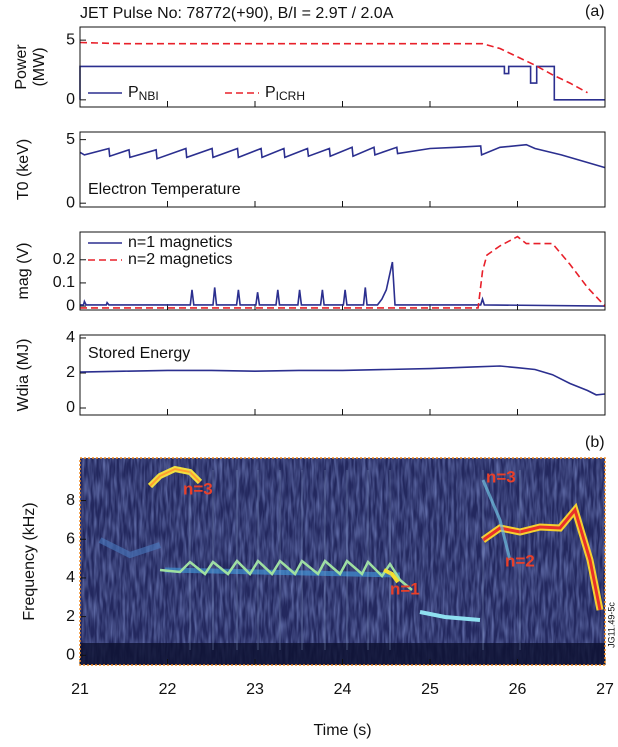 Image resolution: width=618 pixels, height=747 pixels. What do you see at coordinates (430, 689) in the screenshot?
I see `x-tick-label: 25` at bounding box center [430, 689].